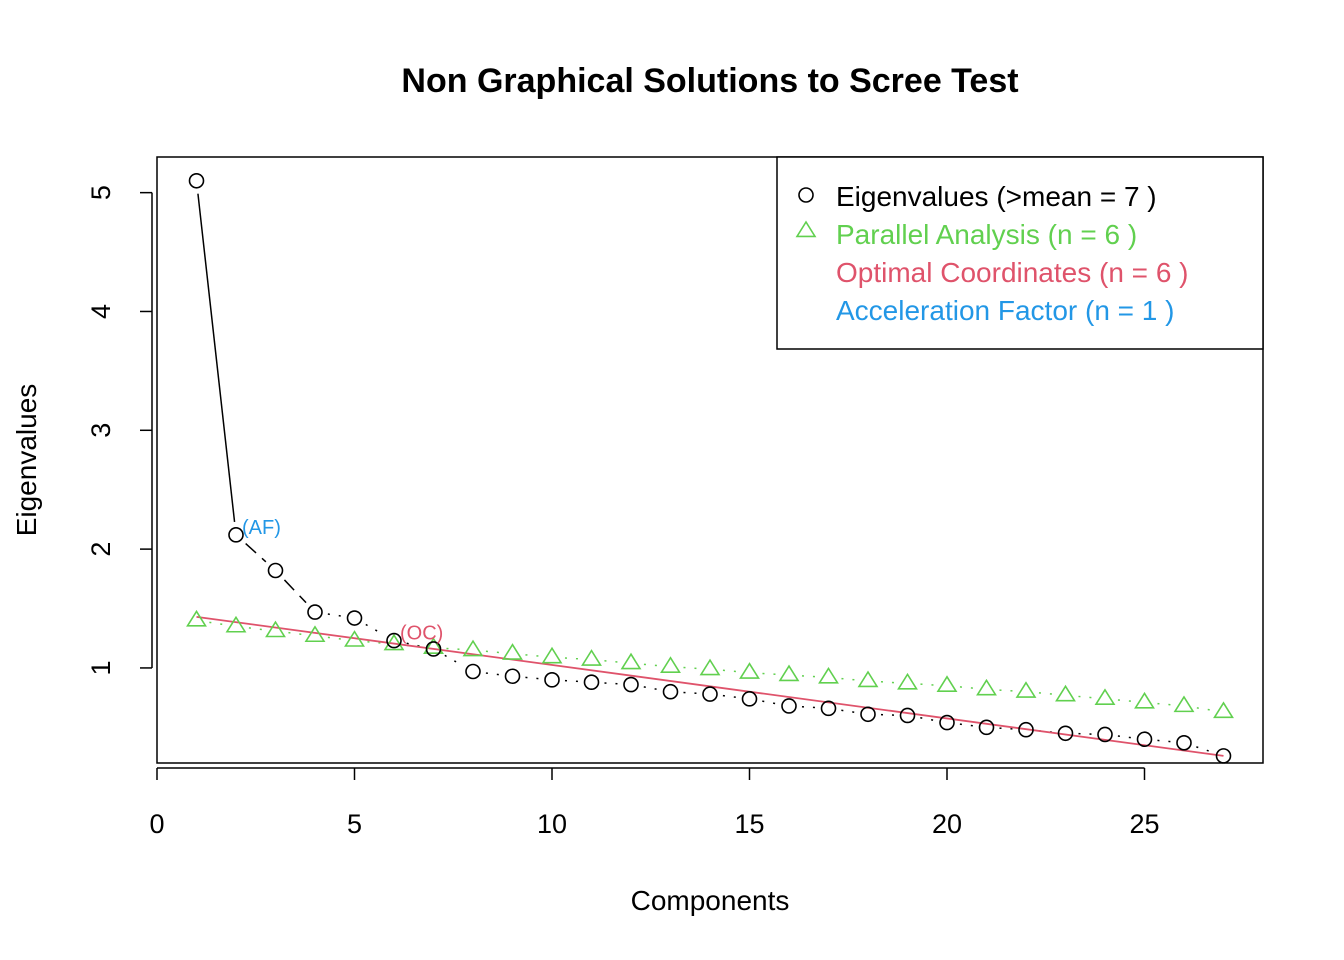 This screenshot has height=960, width=1344. Describe the element at coordinates (986, 234) in the screenshot. I see `legend-label: Parallel Analysis (n = 6 )` at that location.